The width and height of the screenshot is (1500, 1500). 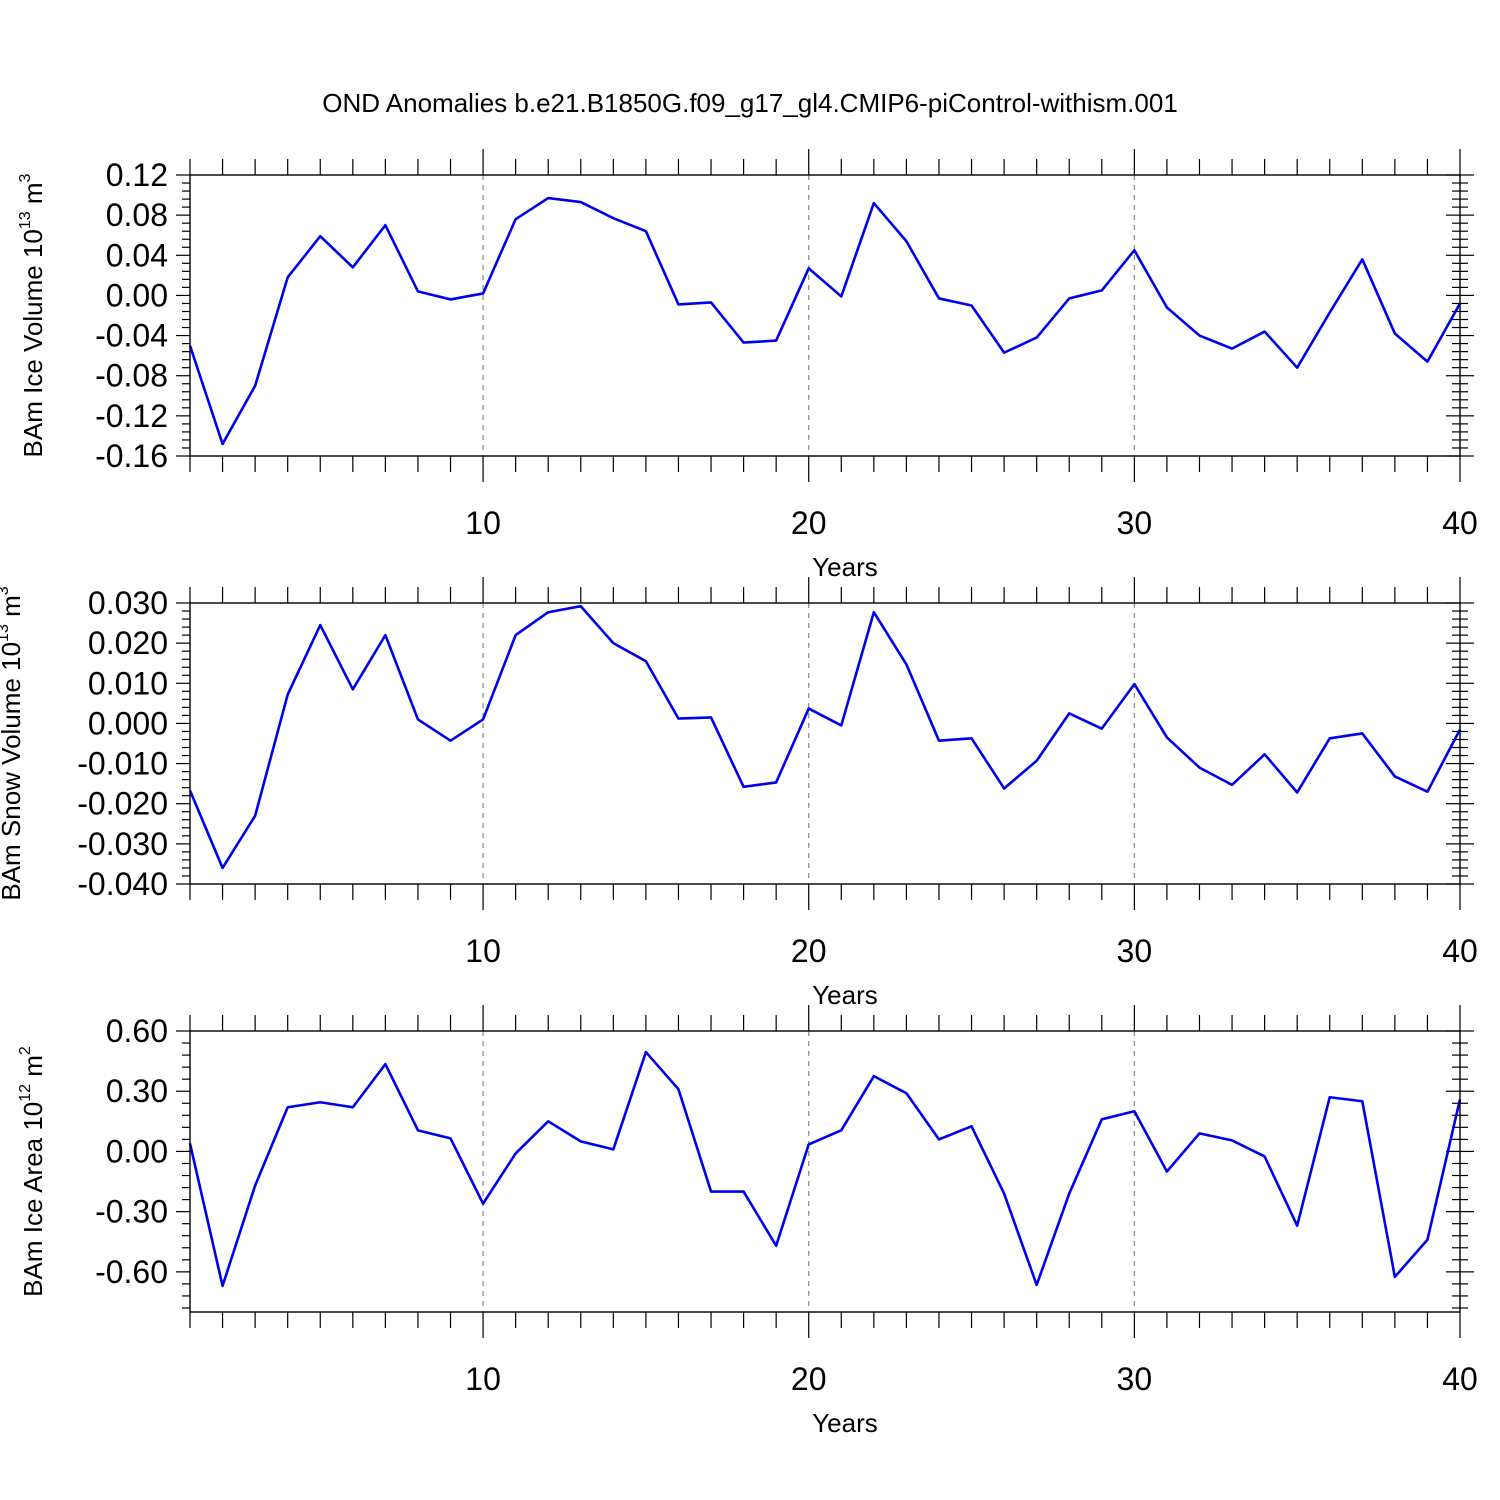 What do you see at coordinates (13, 743) in the screenshot?
I see `y-axis-title: BAm Snow Volume 1013 m3` at bounding box center [13, 743].